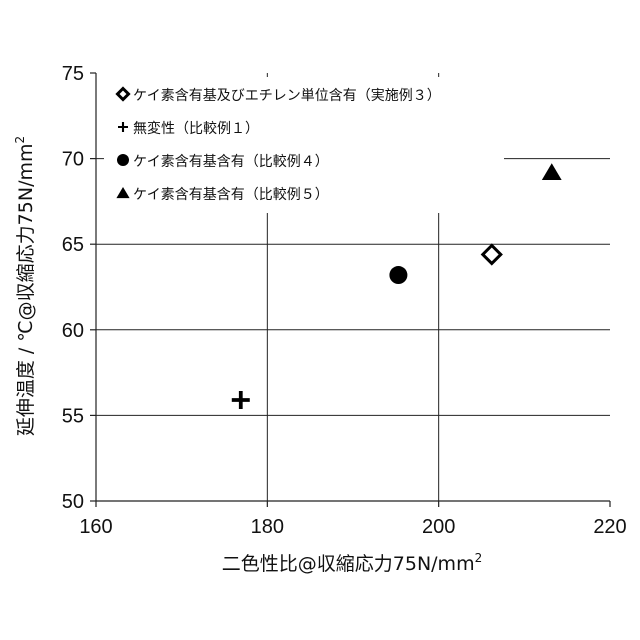 This screenshot has height=640, width=640. Describe the element at coordinates (123, 160) in the screenshot. I see `legend-marker-circle` at that location.